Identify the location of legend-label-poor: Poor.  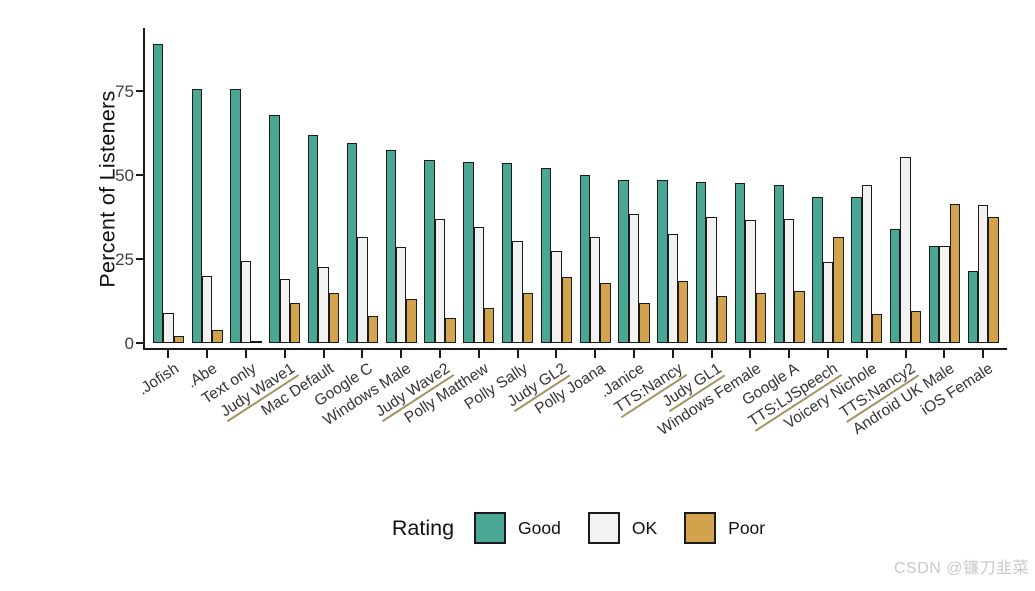
(747, 527).